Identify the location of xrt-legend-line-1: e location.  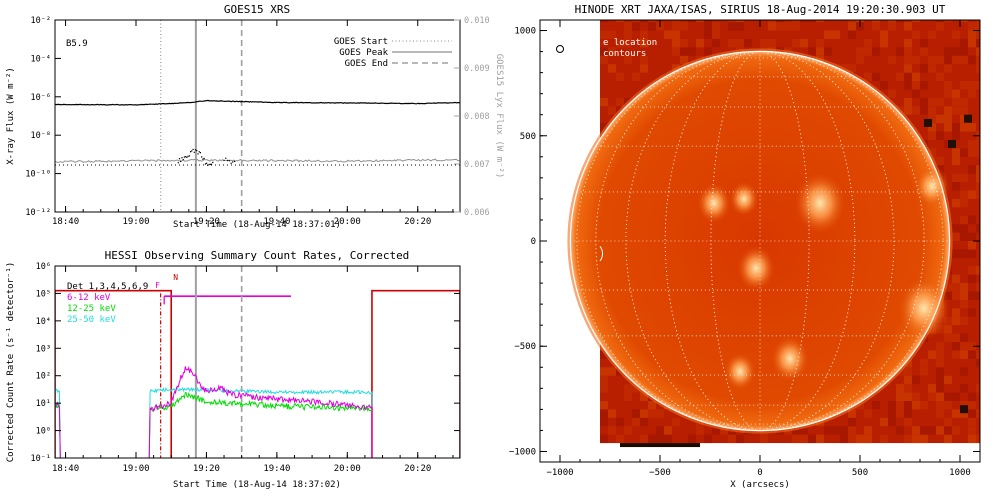
(630, 43).